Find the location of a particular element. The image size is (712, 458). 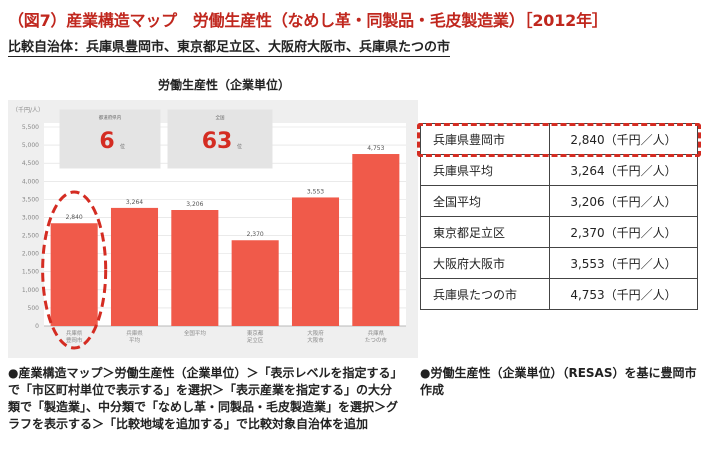

table-row: 兵庫県たつの市 4,753（千円／人） is located at coordinates (559, 294).